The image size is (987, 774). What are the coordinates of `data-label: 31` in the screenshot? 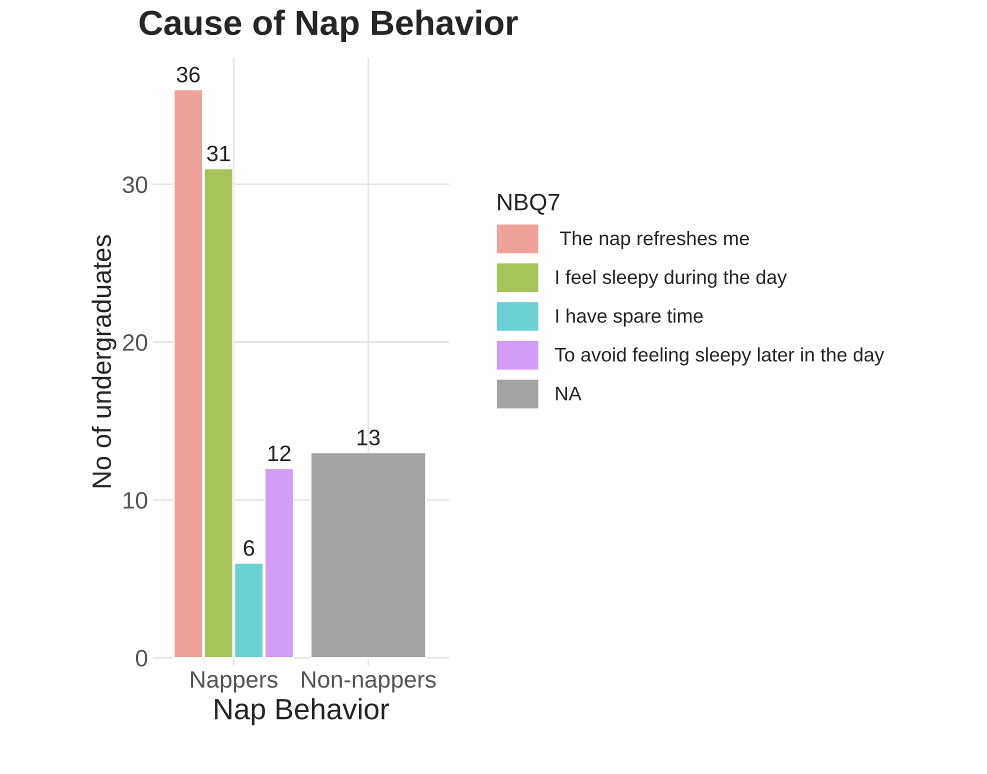 It's located at (218, 154).